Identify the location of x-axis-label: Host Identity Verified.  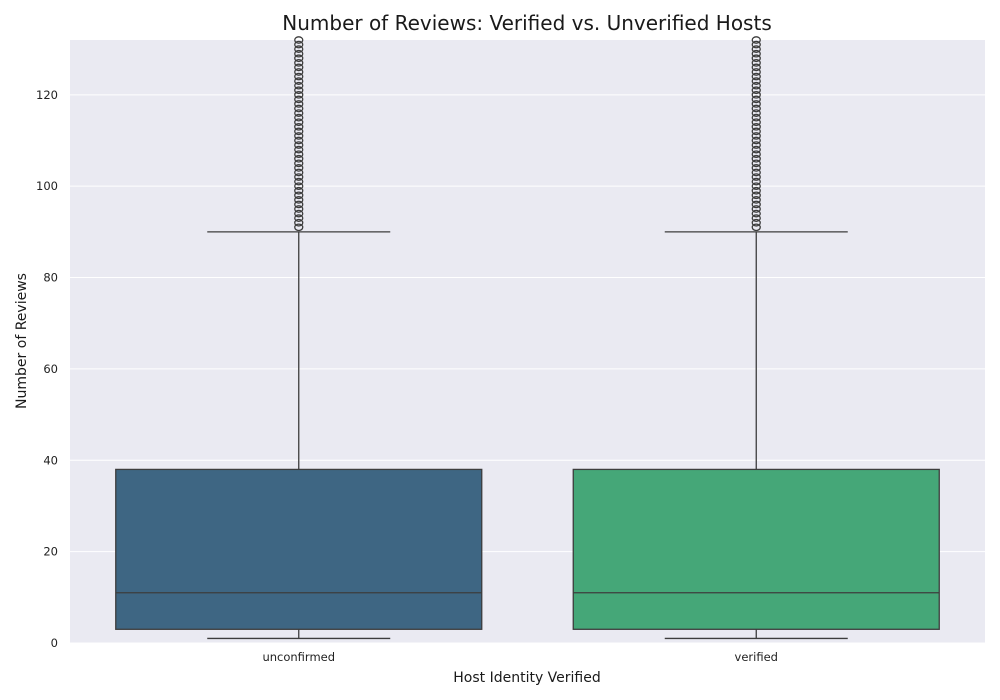
(527, 678).